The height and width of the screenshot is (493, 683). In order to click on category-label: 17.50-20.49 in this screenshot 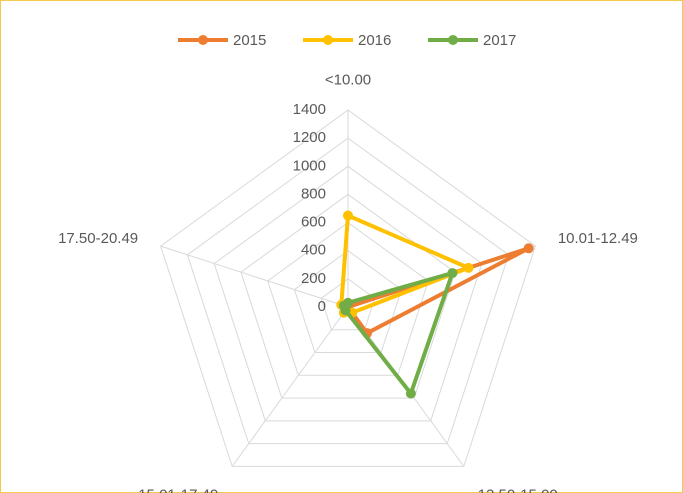, I will do `click(98, 238)`.